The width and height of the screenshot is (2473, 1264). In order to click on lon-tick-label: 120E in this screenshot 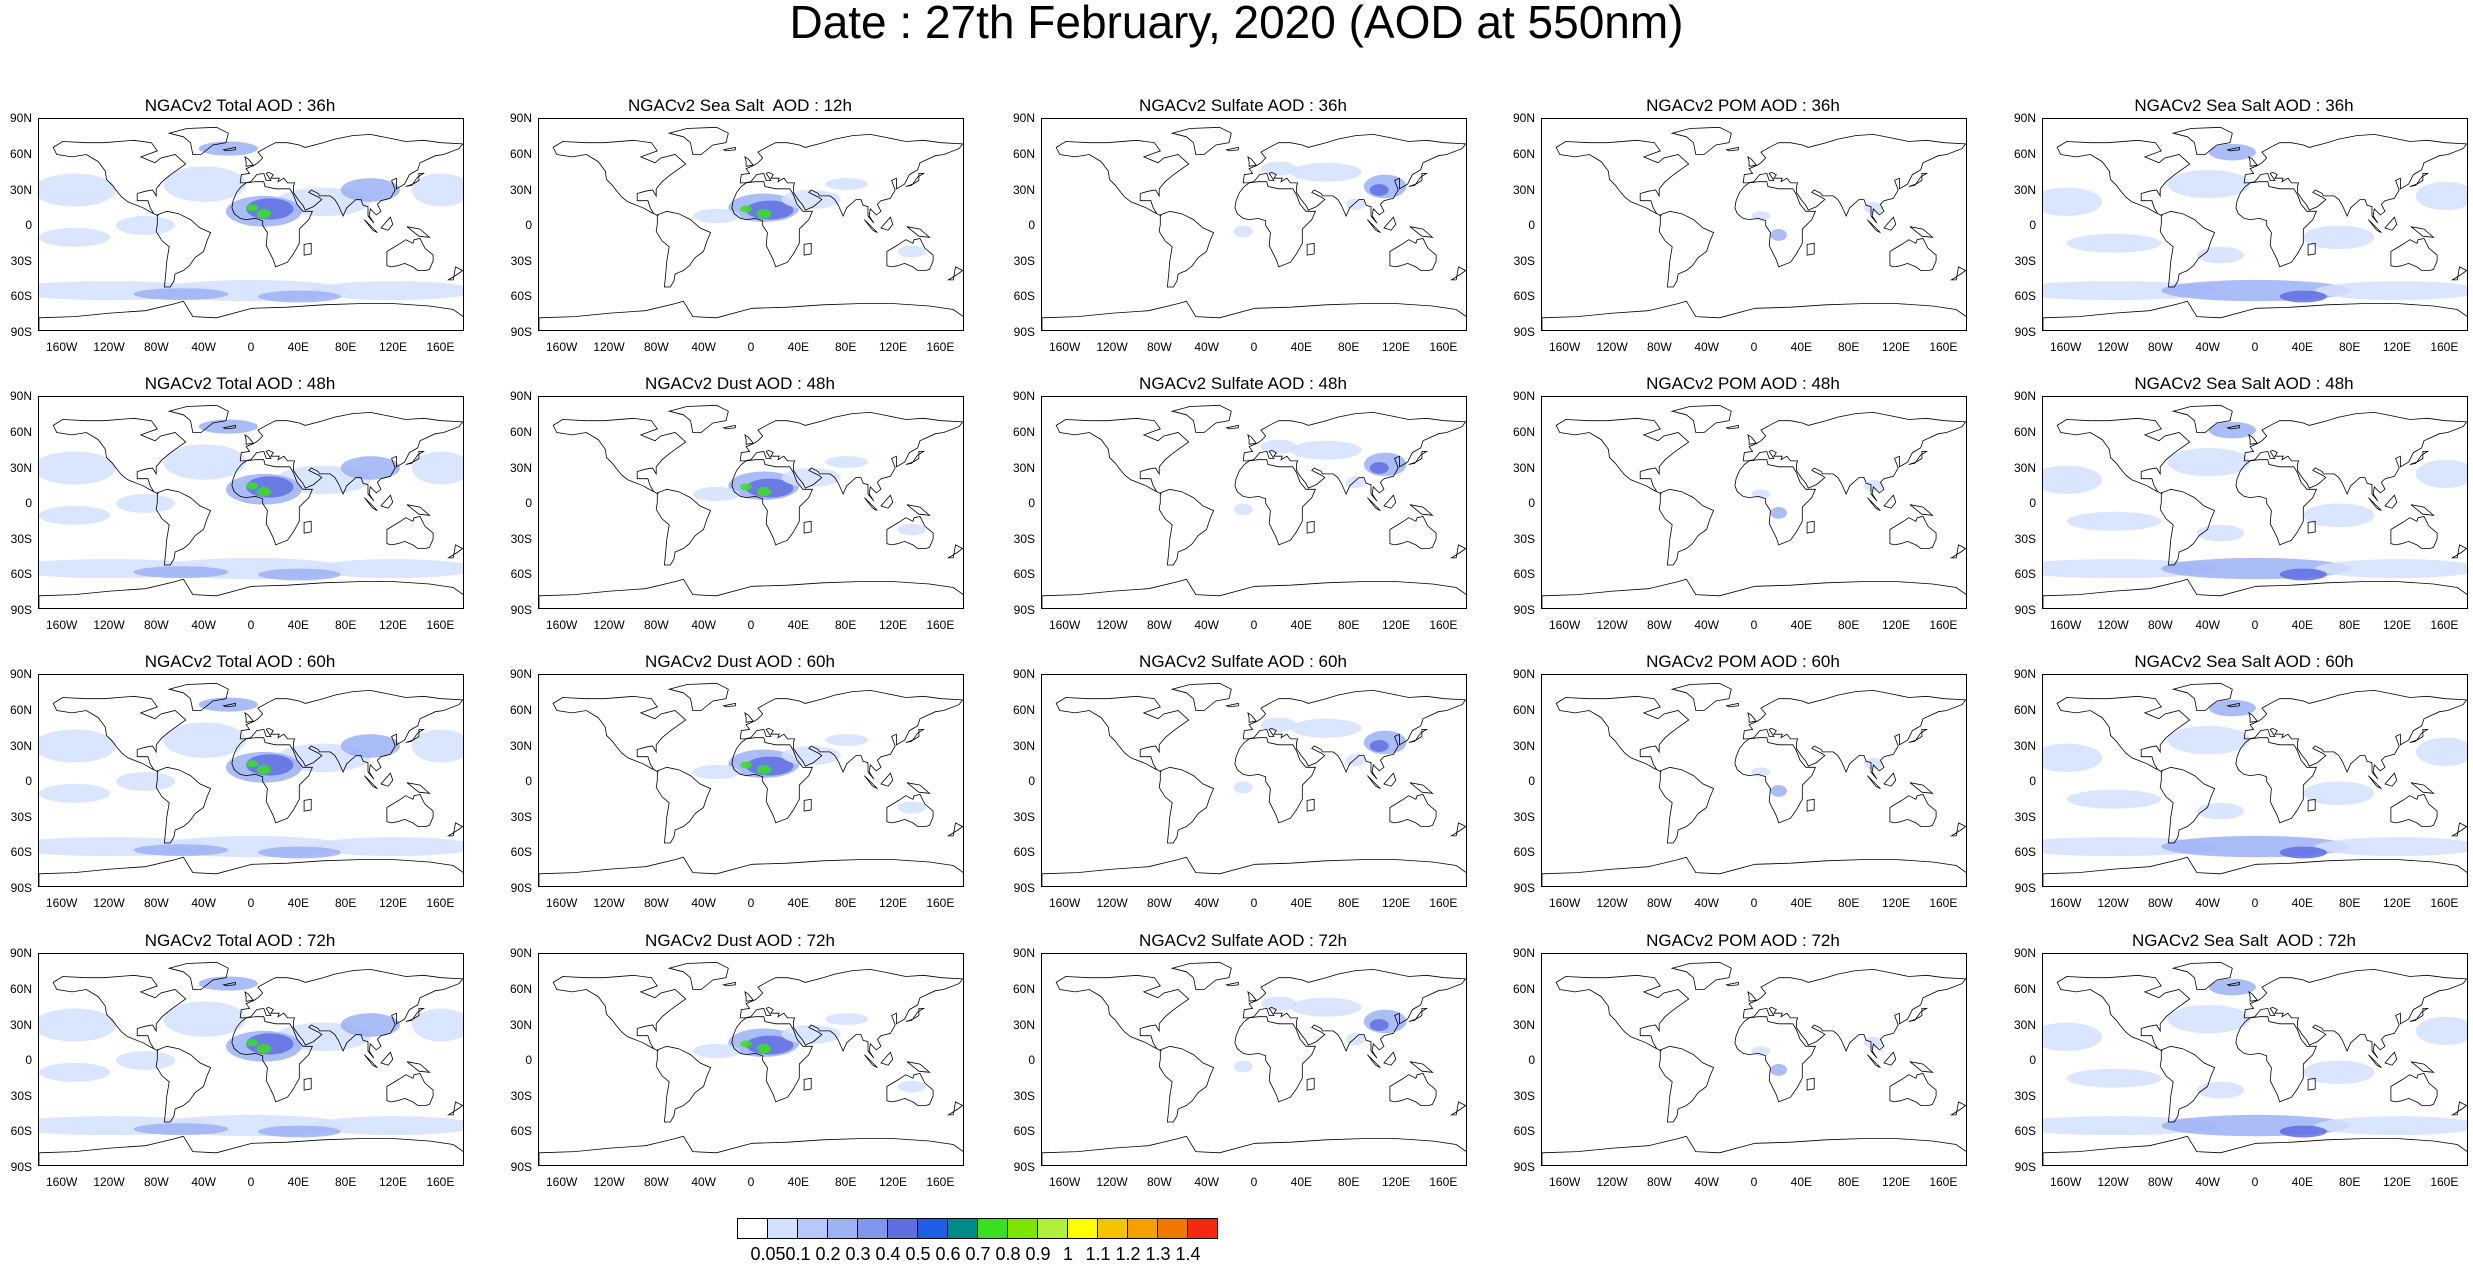, I will do `click(1896, 625)`.